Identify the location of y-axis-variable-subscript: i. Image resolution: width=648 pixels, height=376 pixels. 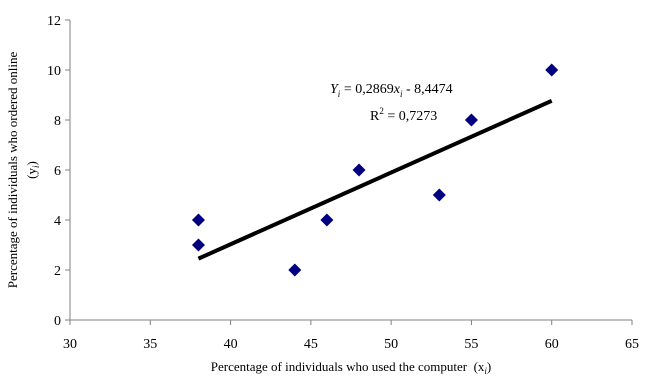
(36, 166).